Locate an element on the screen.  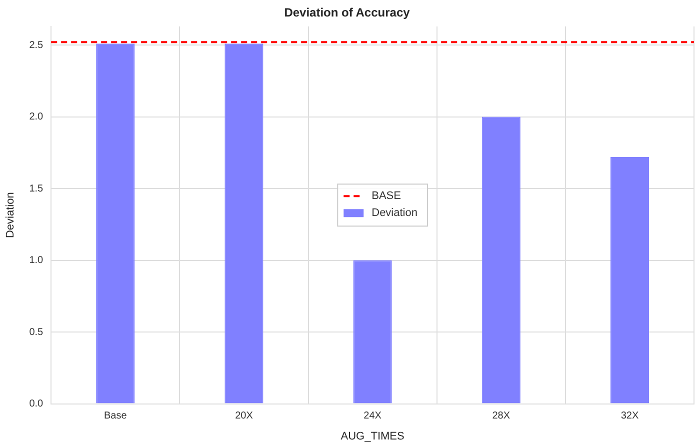
x-tick-label: 24X is located at coordinates (373, 416).